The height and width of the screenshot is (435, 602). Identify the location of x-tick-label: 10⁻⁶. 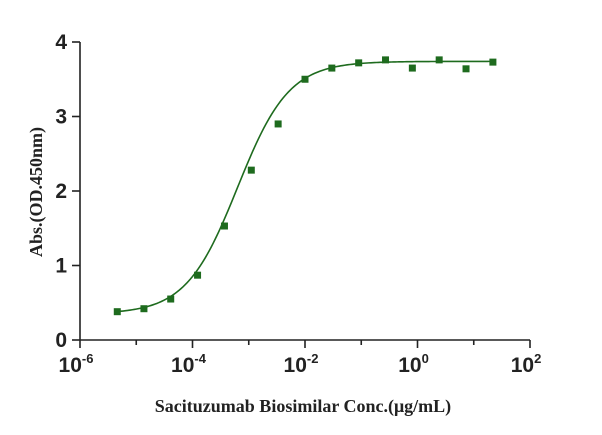
(76, 364).